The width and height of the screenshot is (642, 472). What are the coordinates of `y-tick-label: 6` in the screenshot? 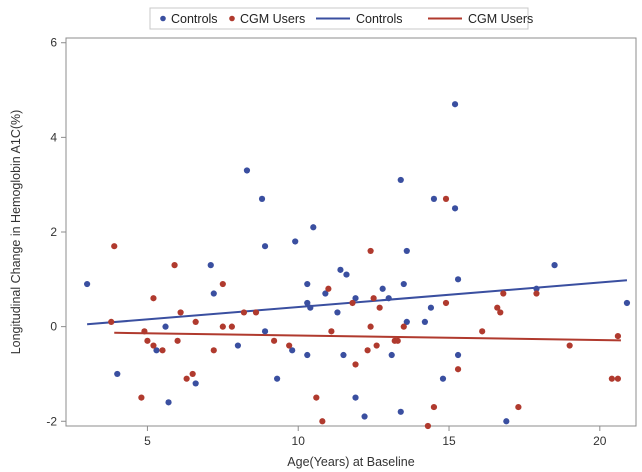 It's located at (53, 43).